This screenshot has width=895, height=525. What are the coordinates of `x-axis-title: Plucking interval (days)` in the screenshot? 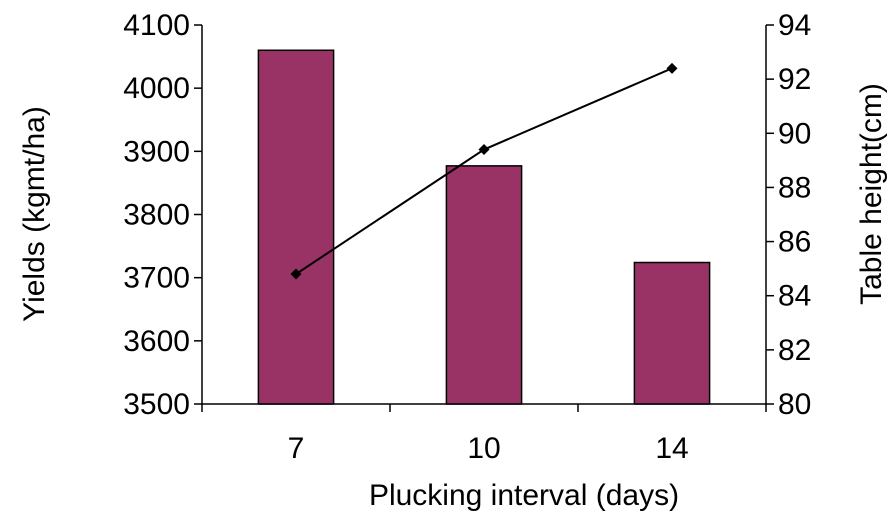 It's located at (524, 495).